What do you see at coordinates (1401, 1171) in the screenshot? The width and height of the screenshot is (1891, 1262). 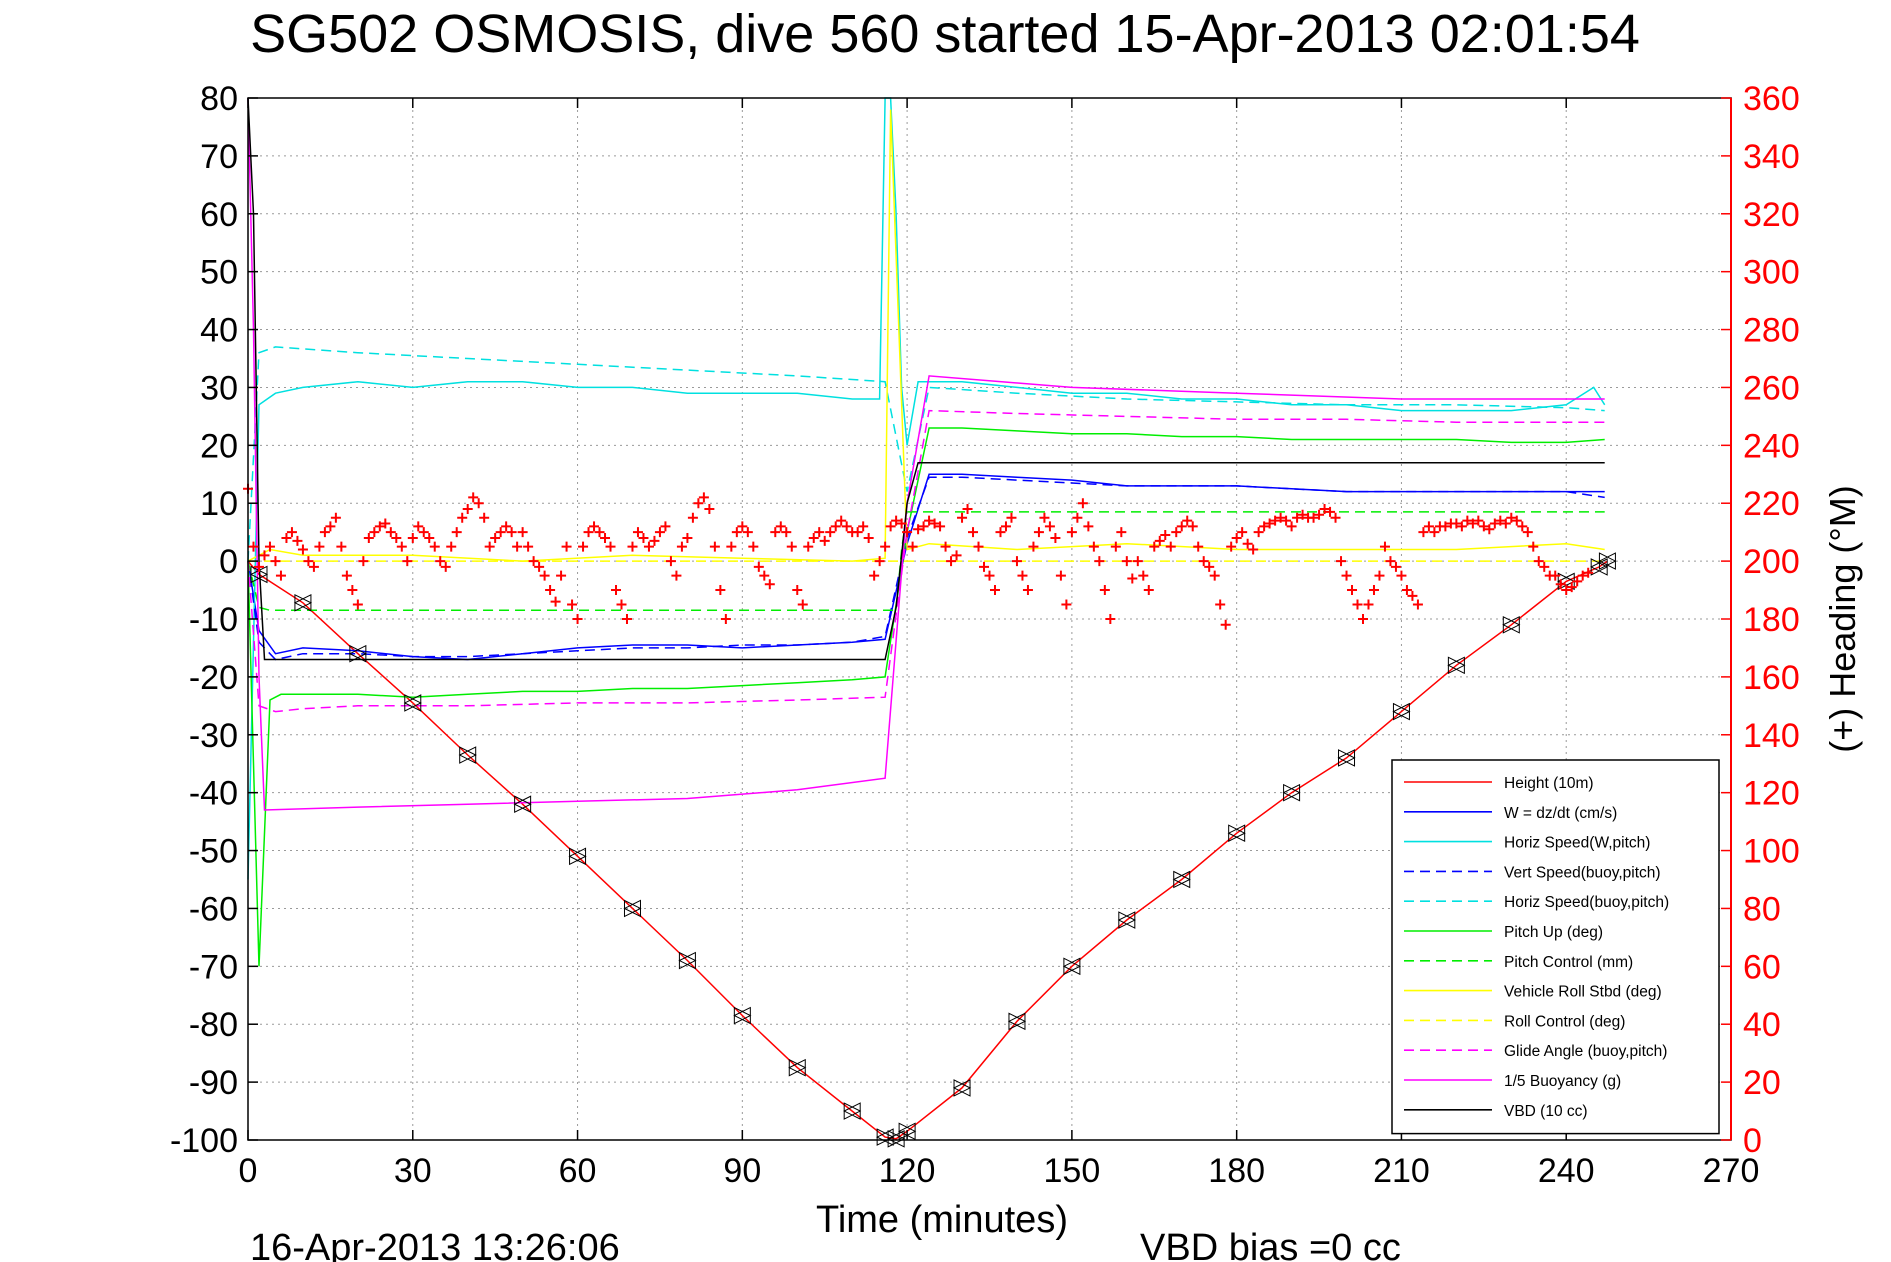 I see `x-tick-label: 210` at bounding box center [1401, 1171].